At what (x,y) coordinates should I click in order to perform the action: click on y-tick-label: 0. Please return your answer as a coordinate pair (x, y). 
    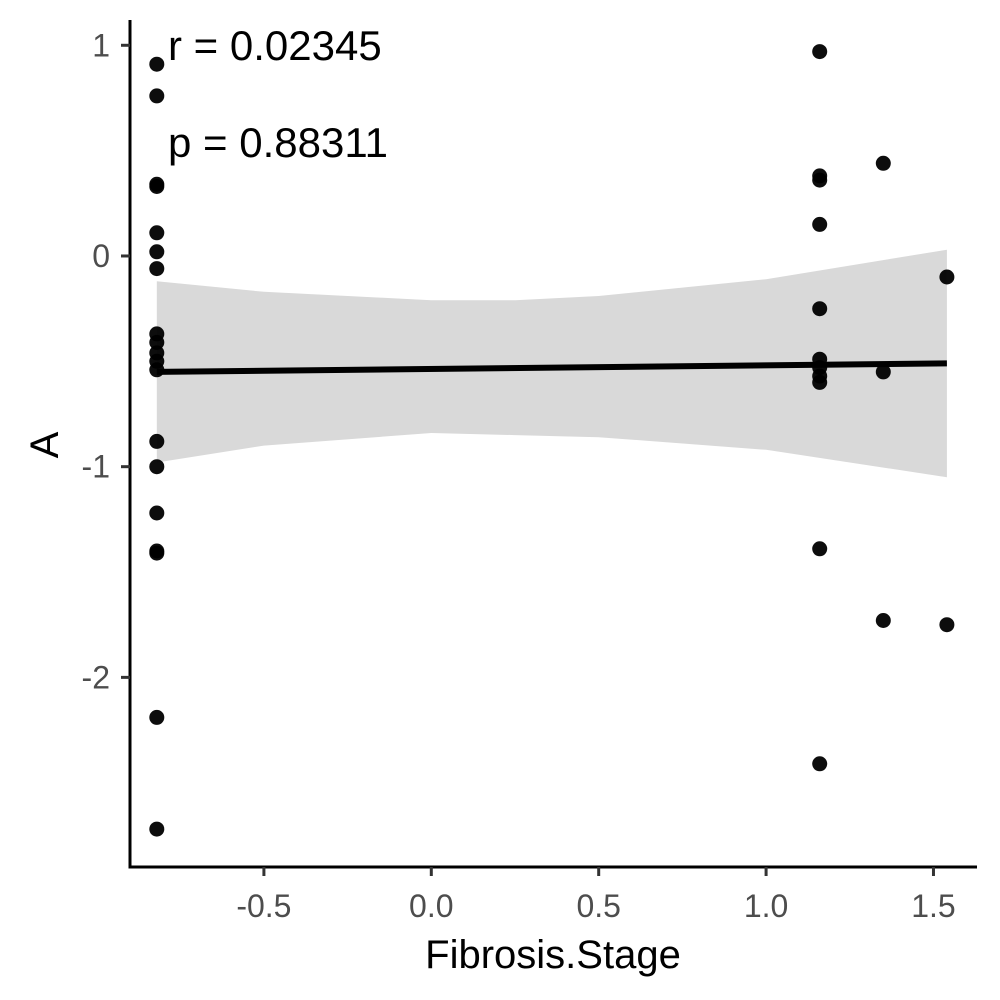
    Looking at the image, I should click on (101, 256).